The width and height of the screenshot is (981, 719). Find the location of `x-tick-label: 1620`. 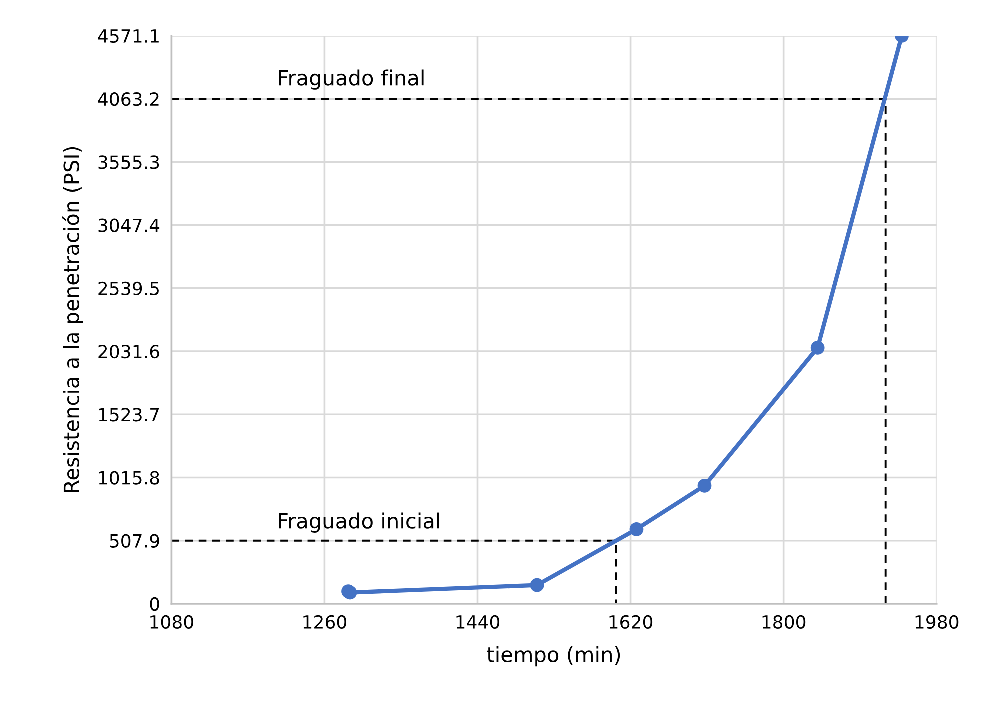

x-tick-label: 1620 is located at coordinates (631, 622).